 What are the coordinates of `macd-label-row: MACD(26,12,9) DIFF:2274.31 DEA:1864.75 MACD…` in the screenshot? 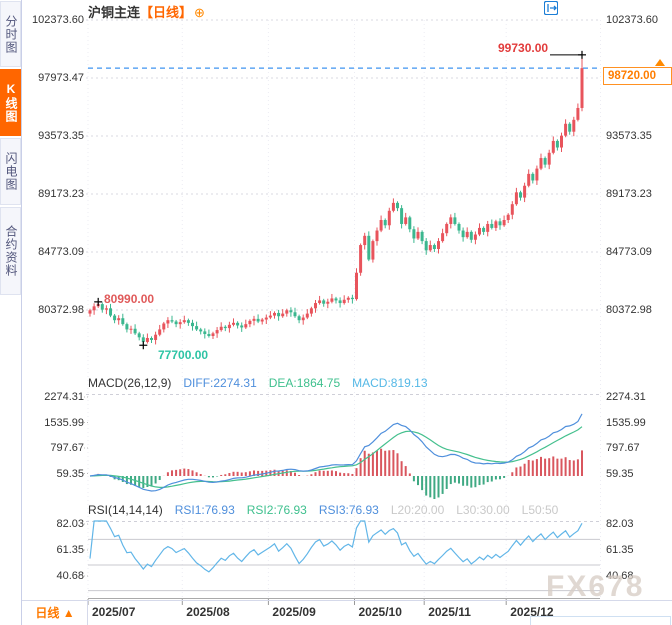 It's located at (264, 383).